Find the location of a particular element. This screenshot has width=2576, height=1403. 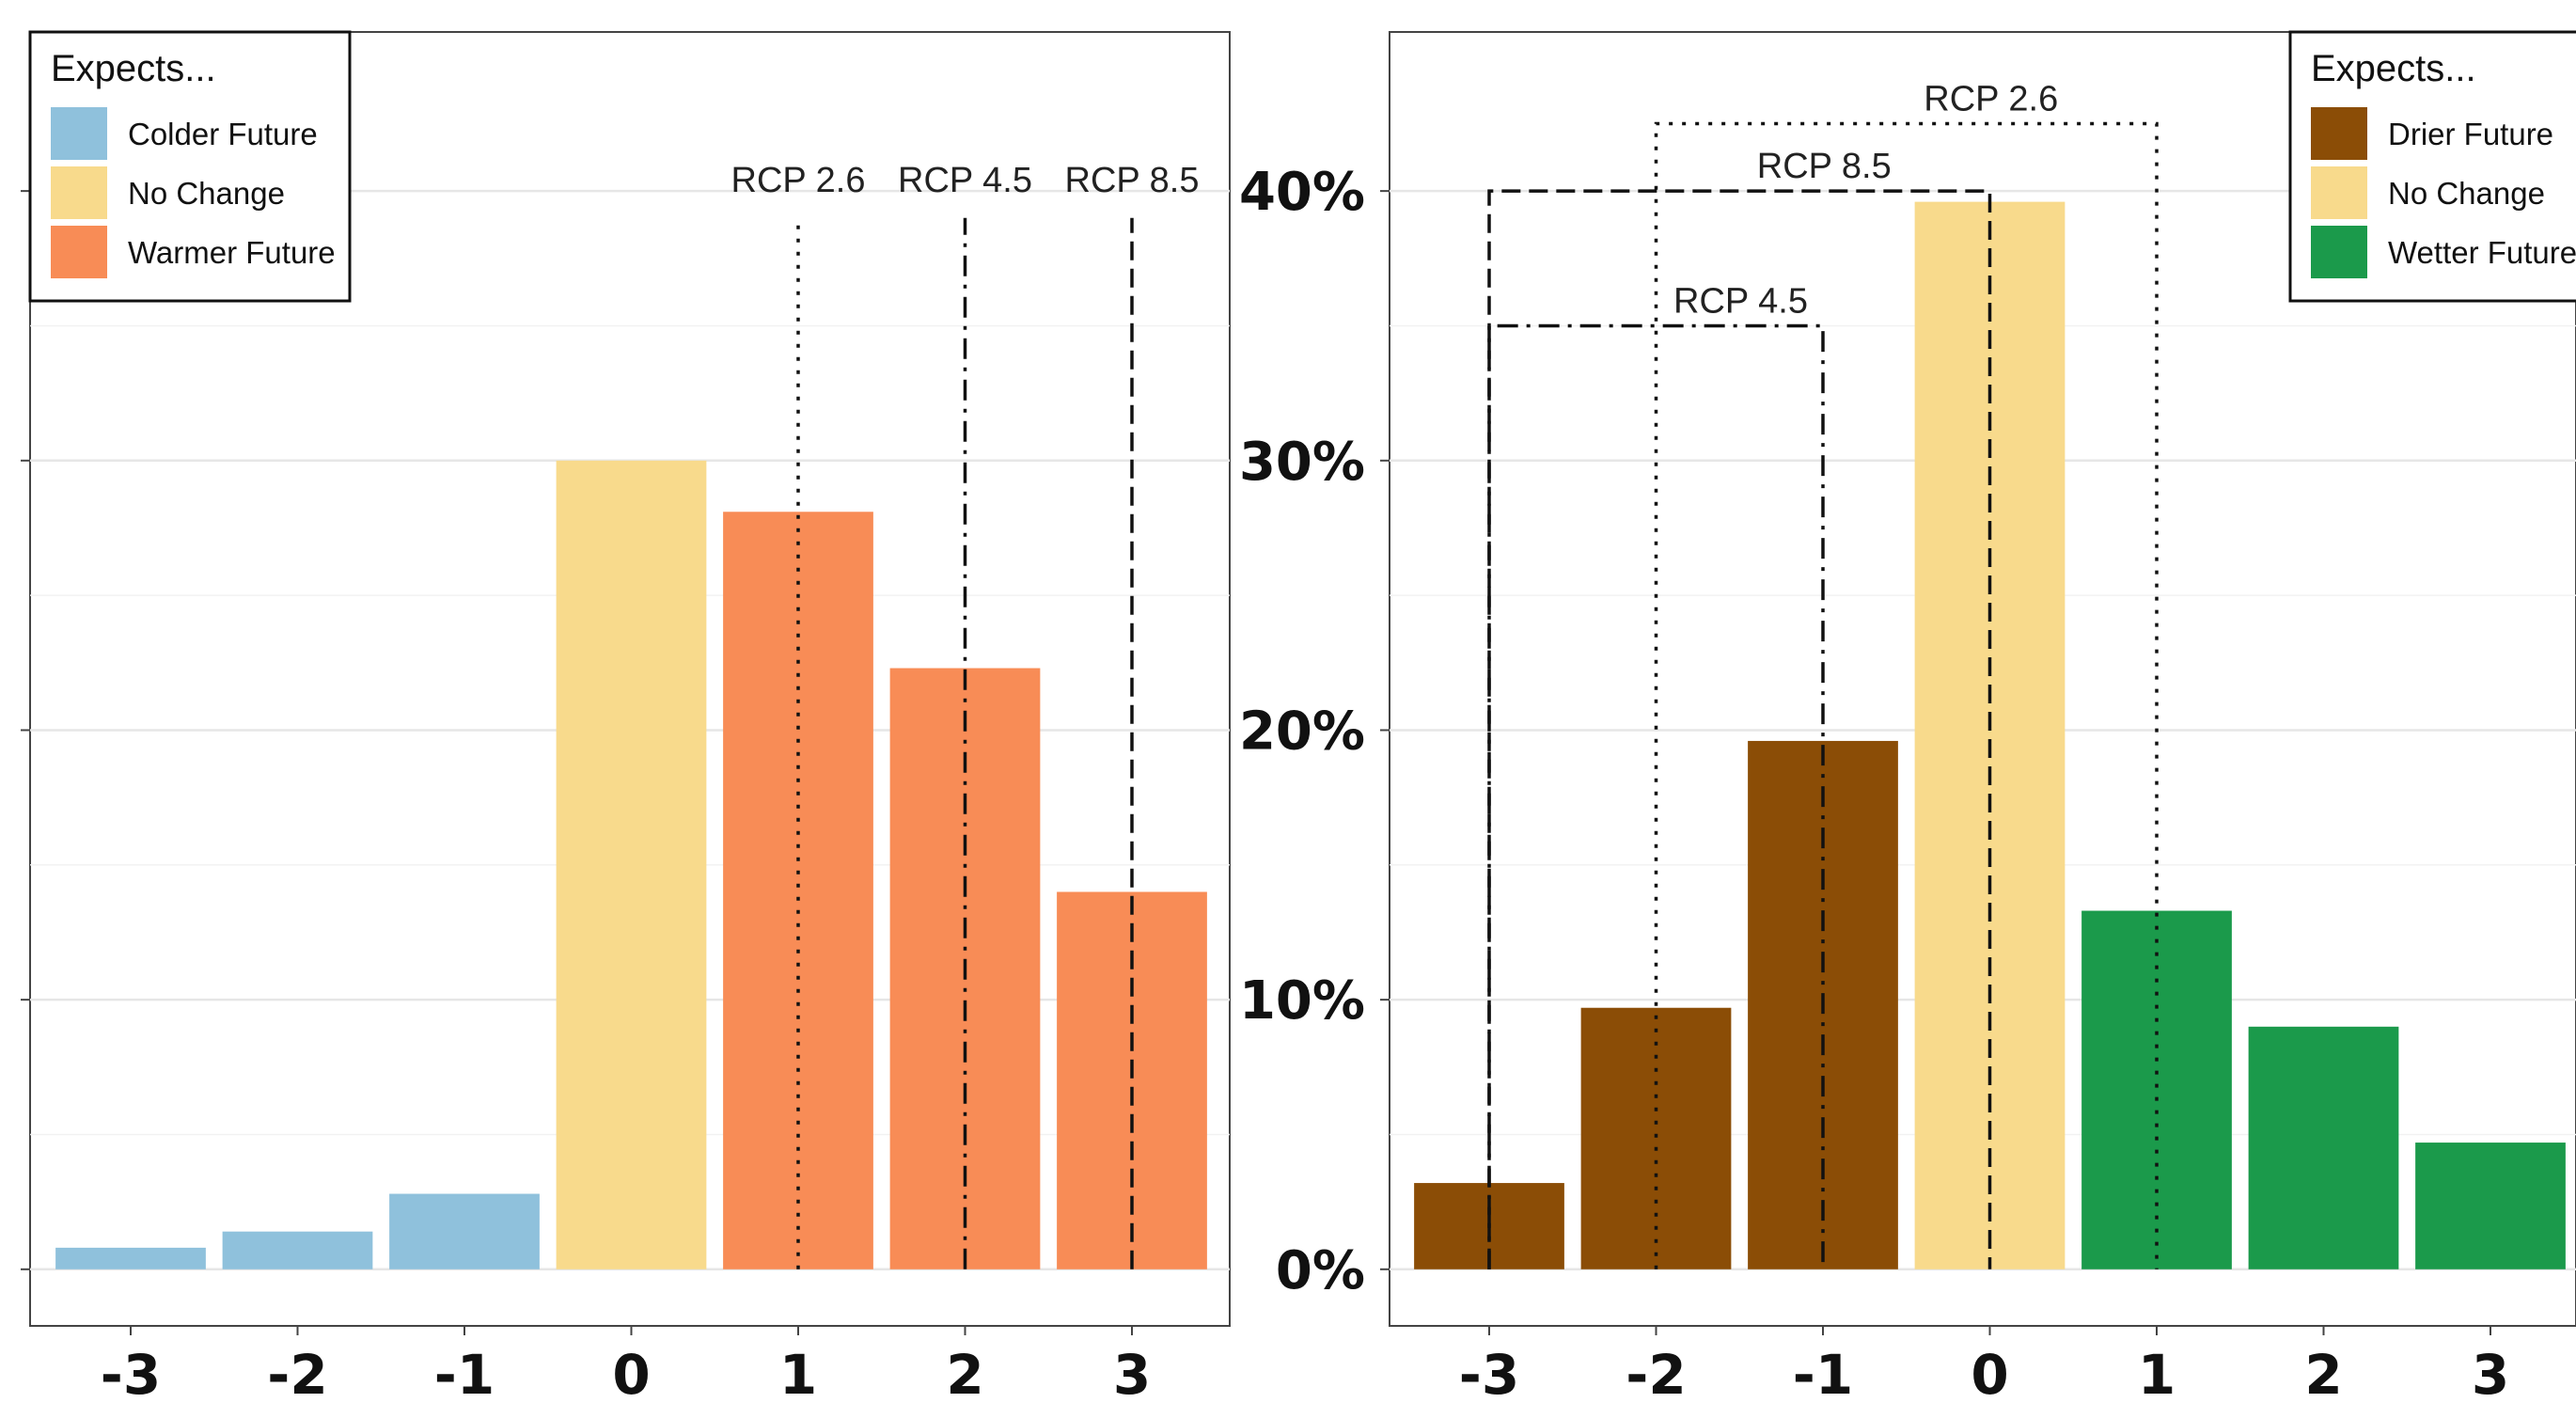

legend-label: Warmer Future is located at coordinates (232, 253).